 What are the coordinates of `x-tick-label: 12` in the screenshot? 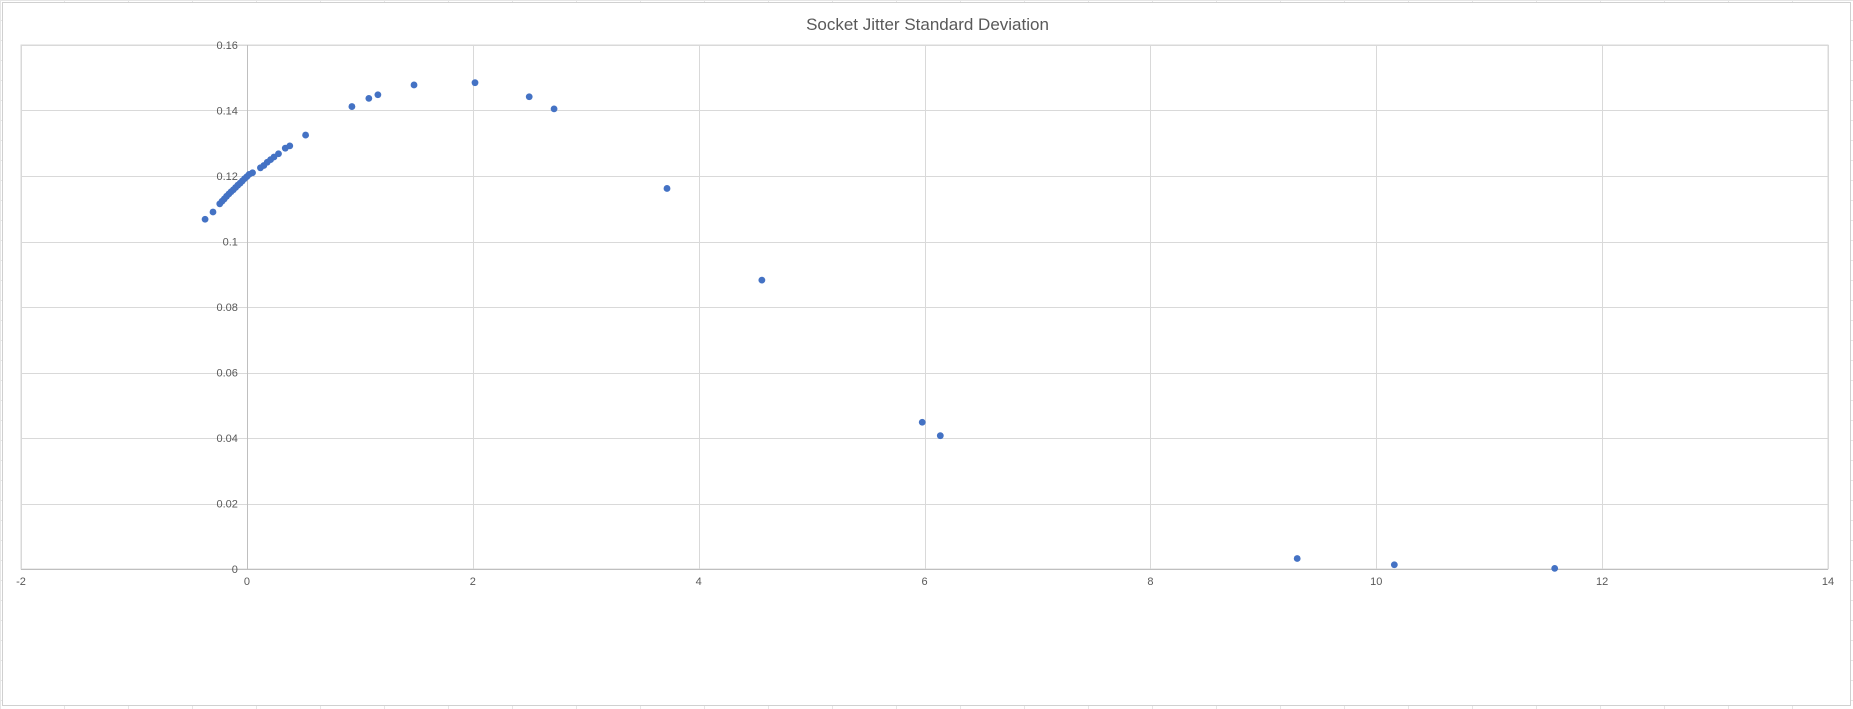 It's located at (1602, 582).